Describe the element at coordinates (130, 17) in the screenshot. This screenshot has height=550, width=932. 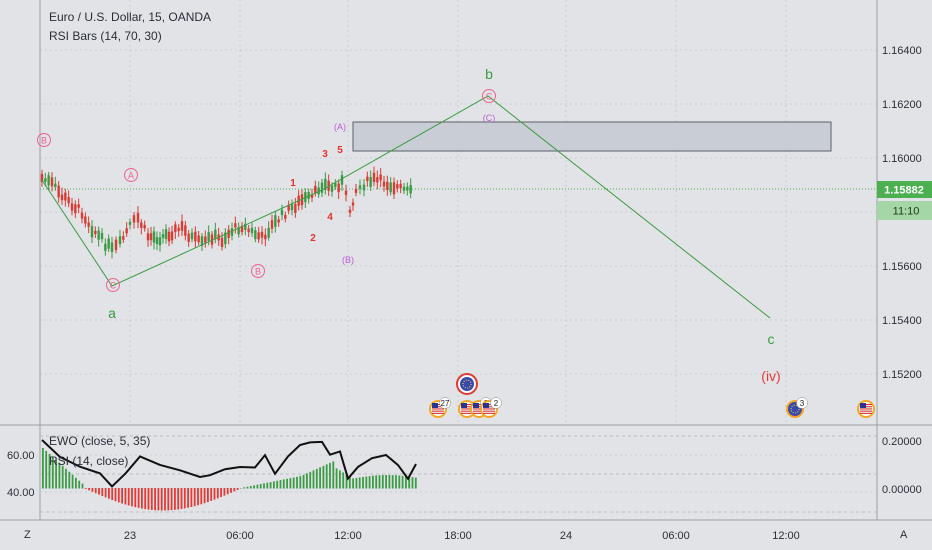
I see `symbol-title: Euro / U.S. Dollar, 15, OANDA` at that location.